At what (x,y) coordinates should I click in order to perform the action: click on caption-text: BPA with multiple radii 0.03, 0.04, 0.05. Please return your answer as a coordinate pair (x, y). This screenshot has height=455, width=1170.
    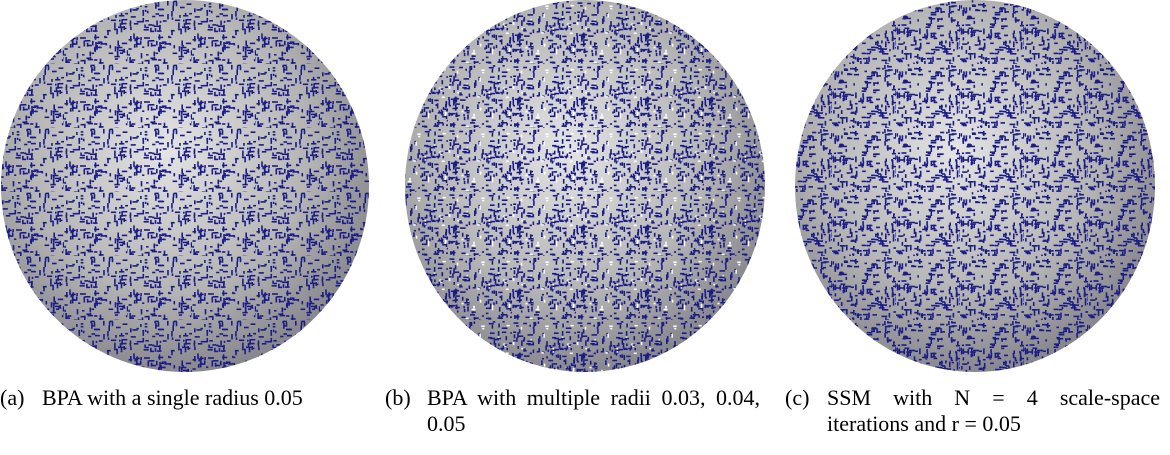
    Looking at the image, I should click on (593, 410).